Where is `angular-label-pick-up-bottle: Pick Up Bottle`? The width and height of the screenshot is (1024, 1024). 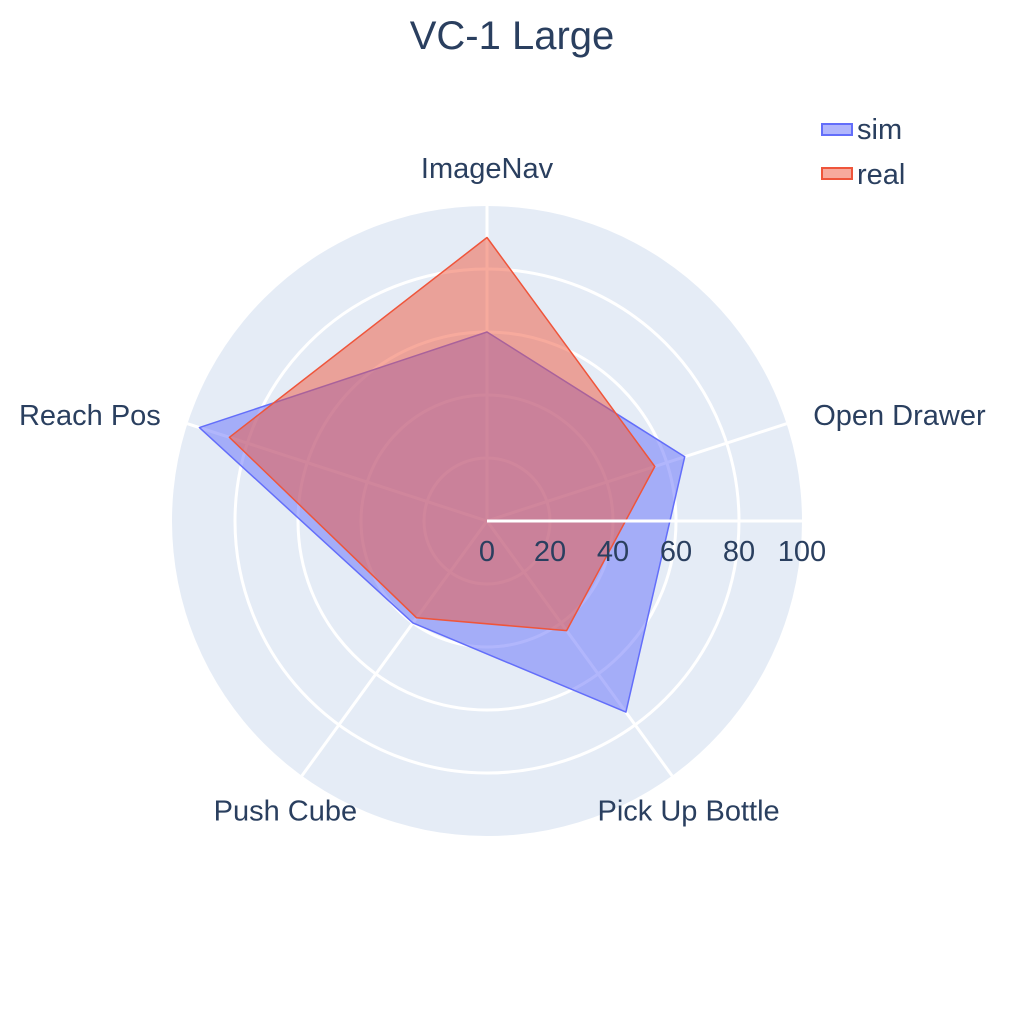 angular-label-pick-up-bottle: Pick Up Bottle is located at coordinates (689, 812).